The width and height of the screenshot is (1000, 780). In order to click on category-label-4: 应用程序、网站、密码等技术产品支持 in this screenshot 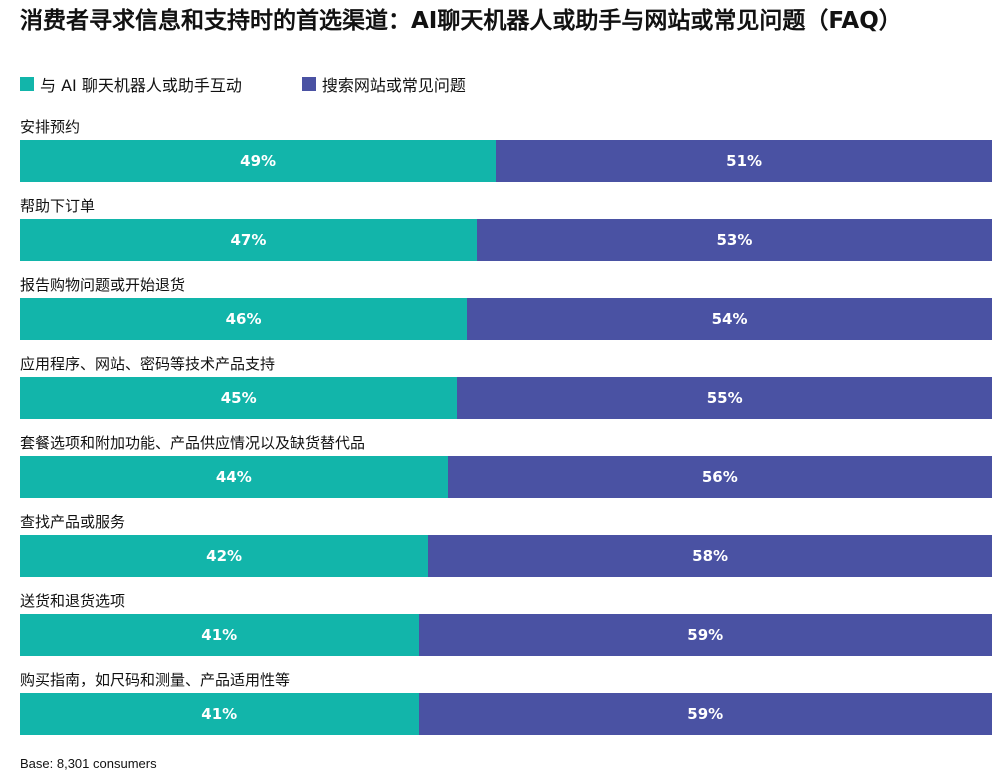, I will do `click(148, 364)`.